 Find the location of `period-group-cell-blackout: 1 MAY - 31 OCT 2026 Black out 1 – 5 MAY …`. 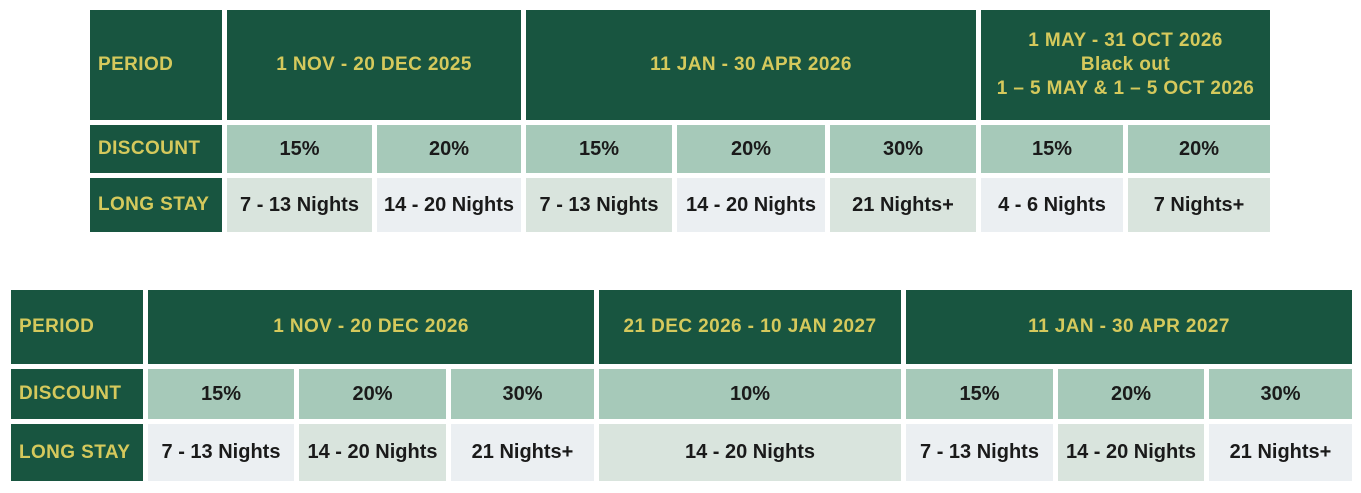

period-group-cell-blackout: 1 MAY - 31 OCT 2026 Black out 1 – 5 MAY … is located at coordinates (1125, 65).